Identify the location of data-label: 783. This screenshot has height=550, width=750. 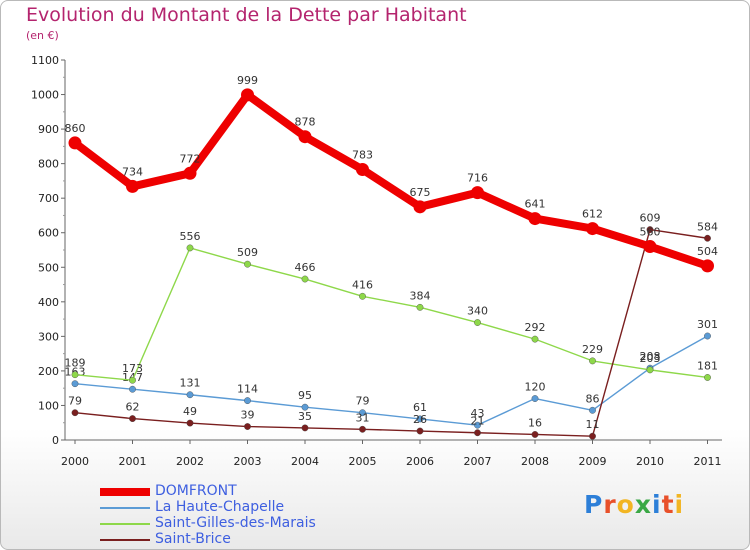
(362, 155).